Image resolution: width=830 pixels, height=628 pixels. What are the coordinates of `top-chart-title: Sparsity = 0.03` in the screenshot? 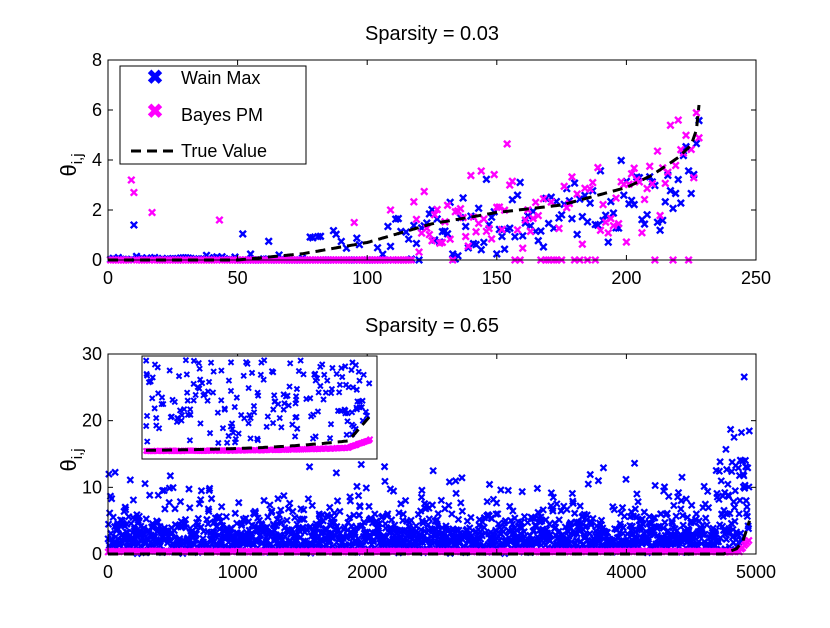 It's located at (432, 34).